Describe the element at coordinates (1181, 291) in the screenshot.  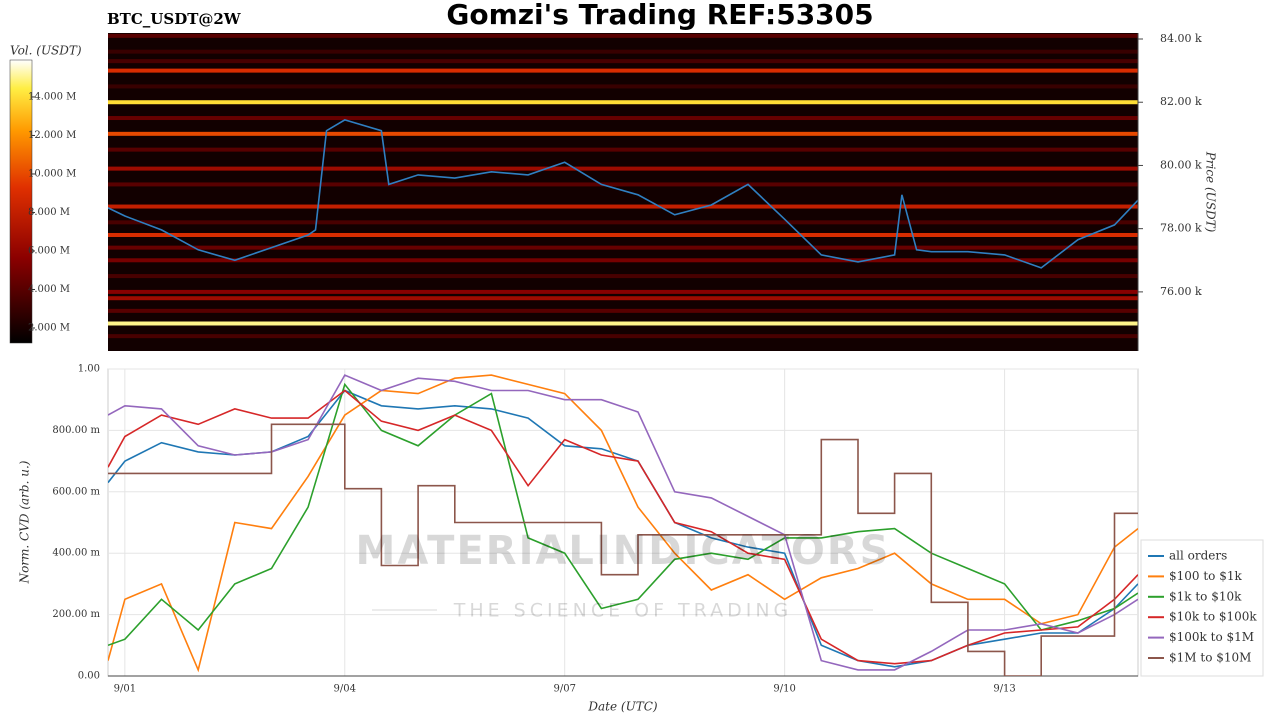
I see `y2-tick-label: 76.00 k` at that location.